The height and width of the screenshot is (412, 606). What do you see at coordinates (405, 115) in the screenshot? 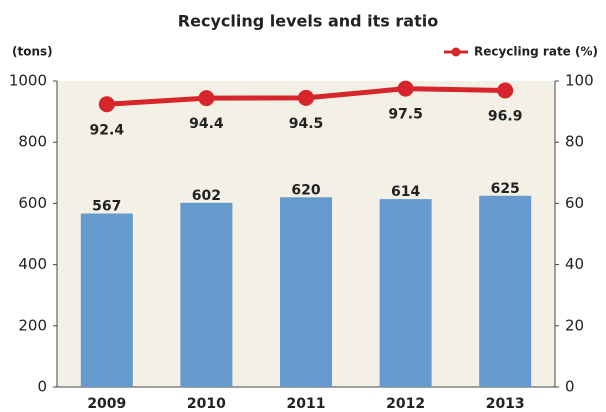
I see `line-value-label: 97.5` at bounding box center [405, 115].